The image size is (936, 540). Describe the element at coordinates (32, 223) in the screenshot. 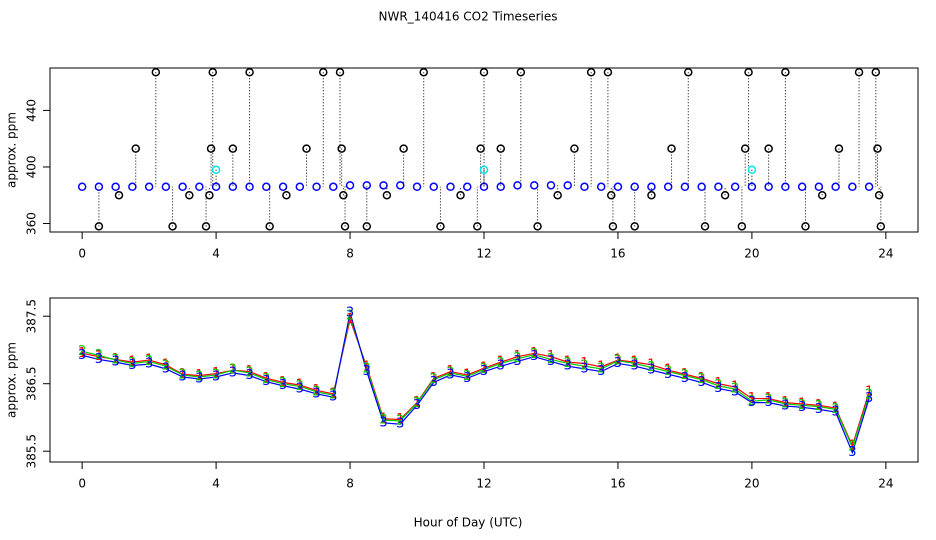

I see `y-tick-label: 360` at that location.